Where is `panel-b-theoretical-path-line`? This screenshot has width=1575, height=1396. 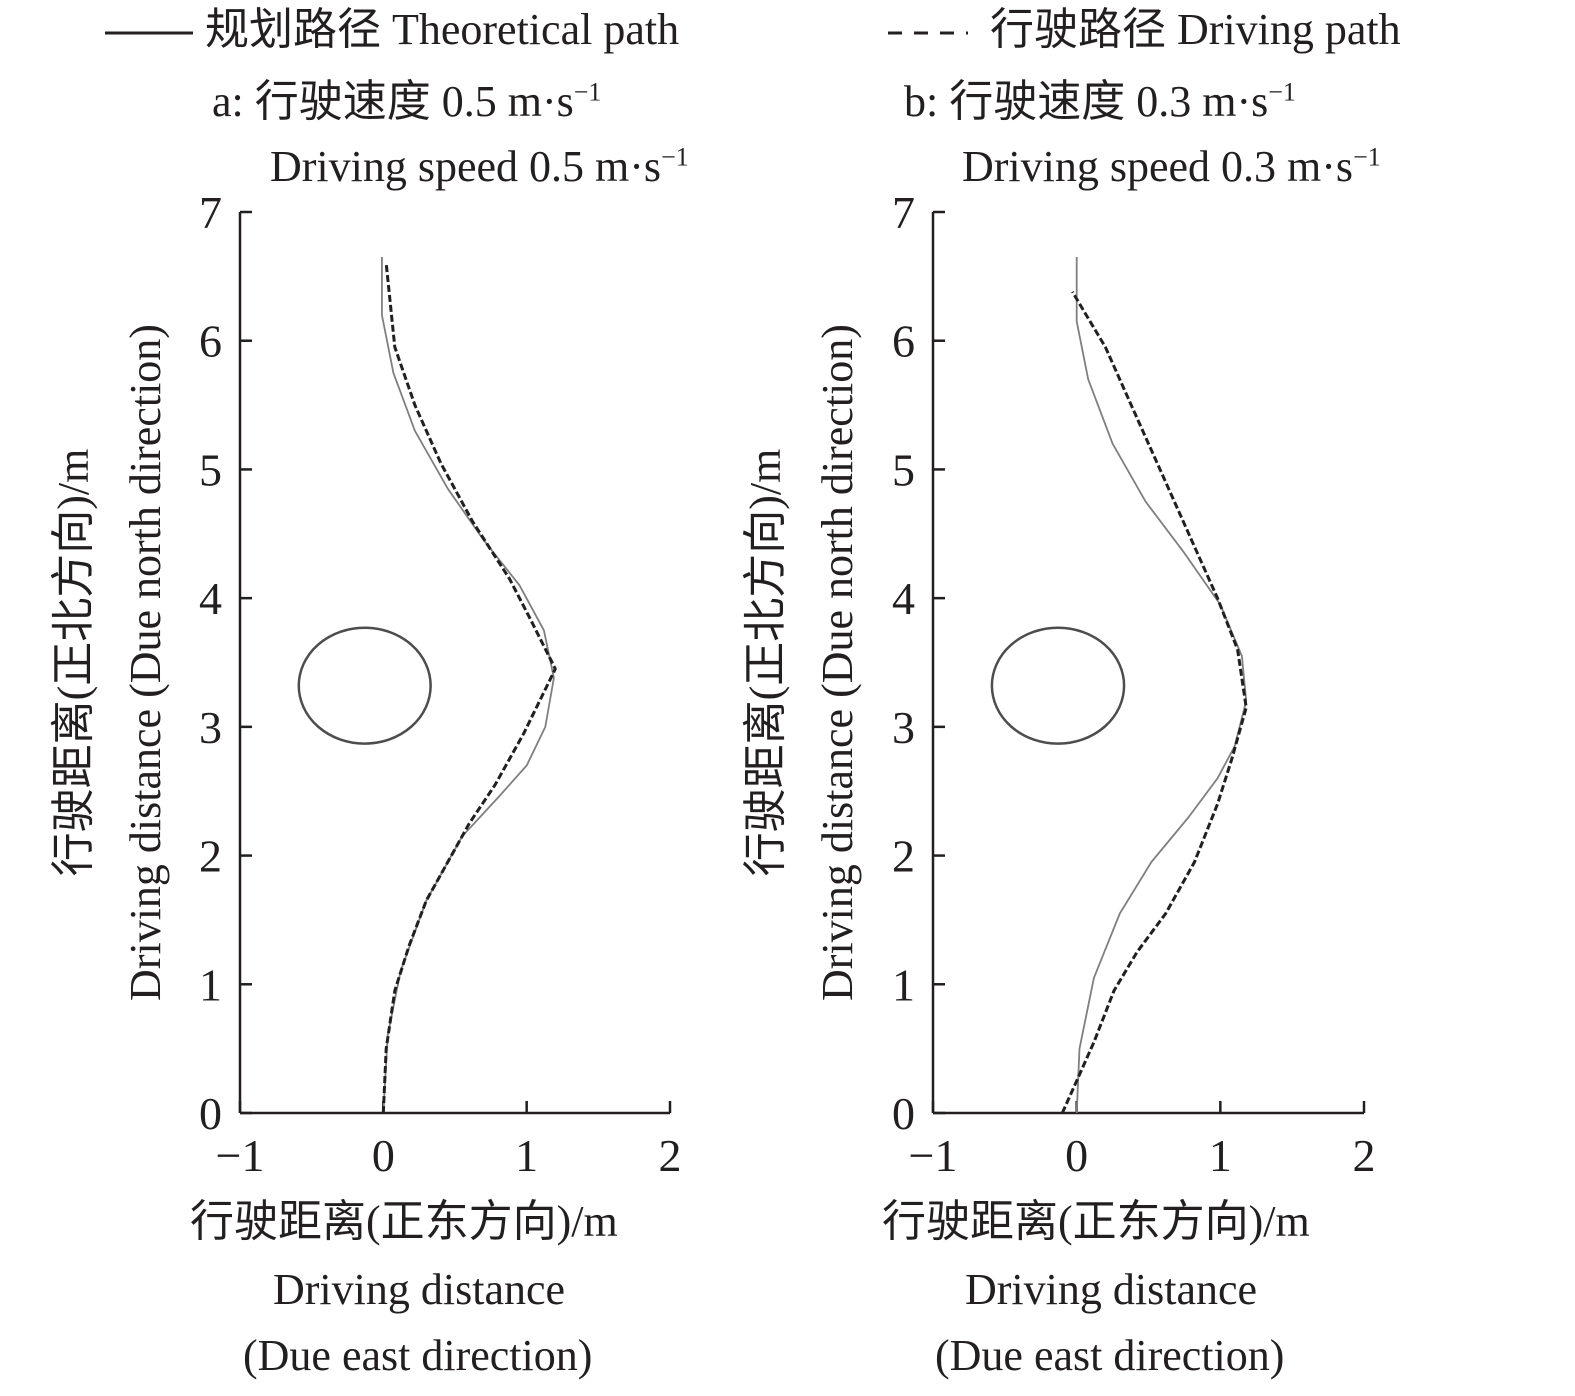
panel-b-theoretical-path-line is located at coordinates (1161, 685).